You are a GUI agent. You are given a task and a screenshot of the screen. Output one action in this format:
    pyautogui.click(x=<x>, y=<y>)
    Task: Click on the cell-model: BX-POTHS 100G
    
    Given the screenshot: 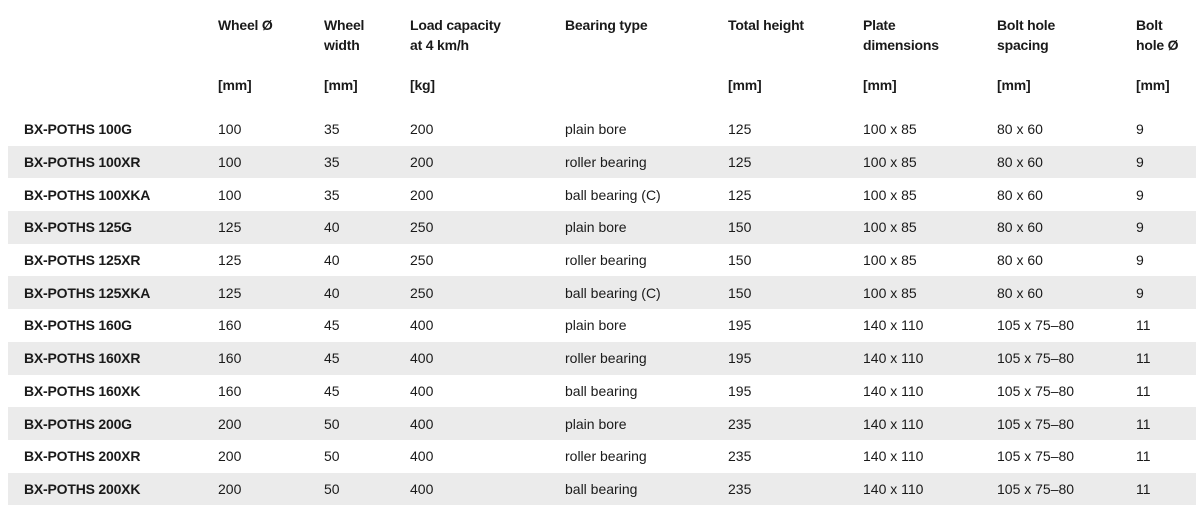 What is the action you would take?
    pyautogui.click(x=78, y=129)
    